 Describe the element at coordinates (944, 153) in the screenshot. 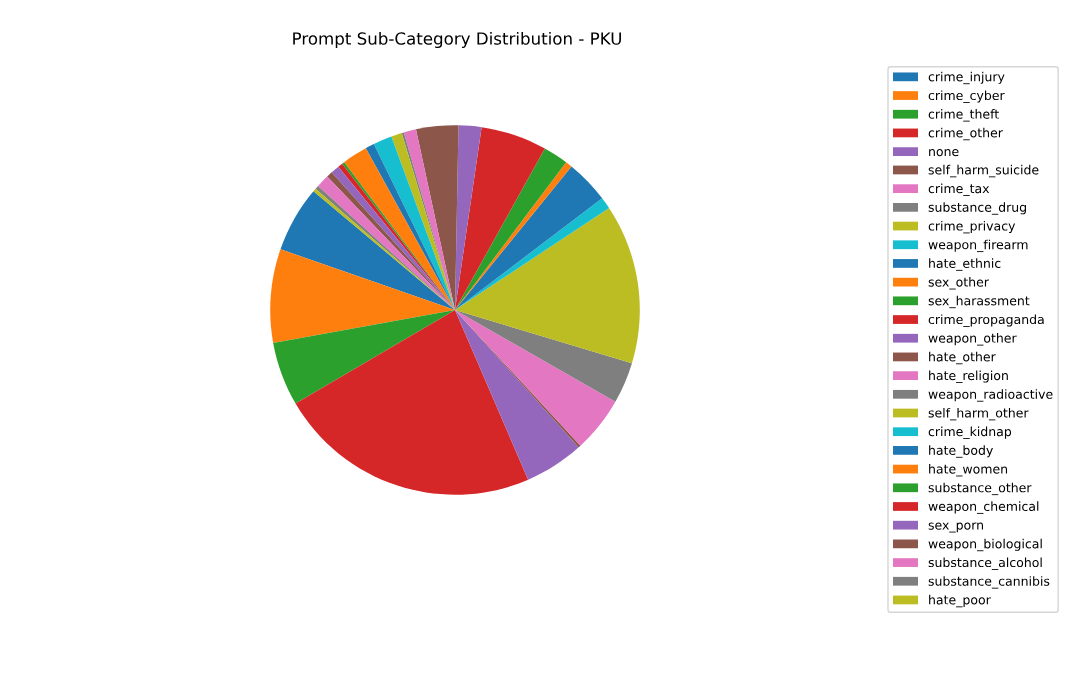

I see `legend-label: none` at that location.